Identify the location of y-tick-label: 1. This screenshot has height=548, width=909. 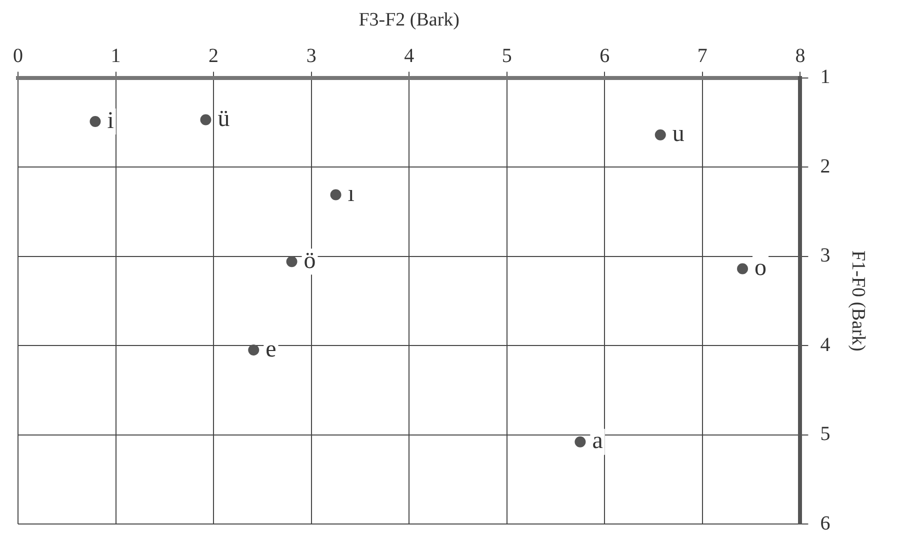
(825, 77).